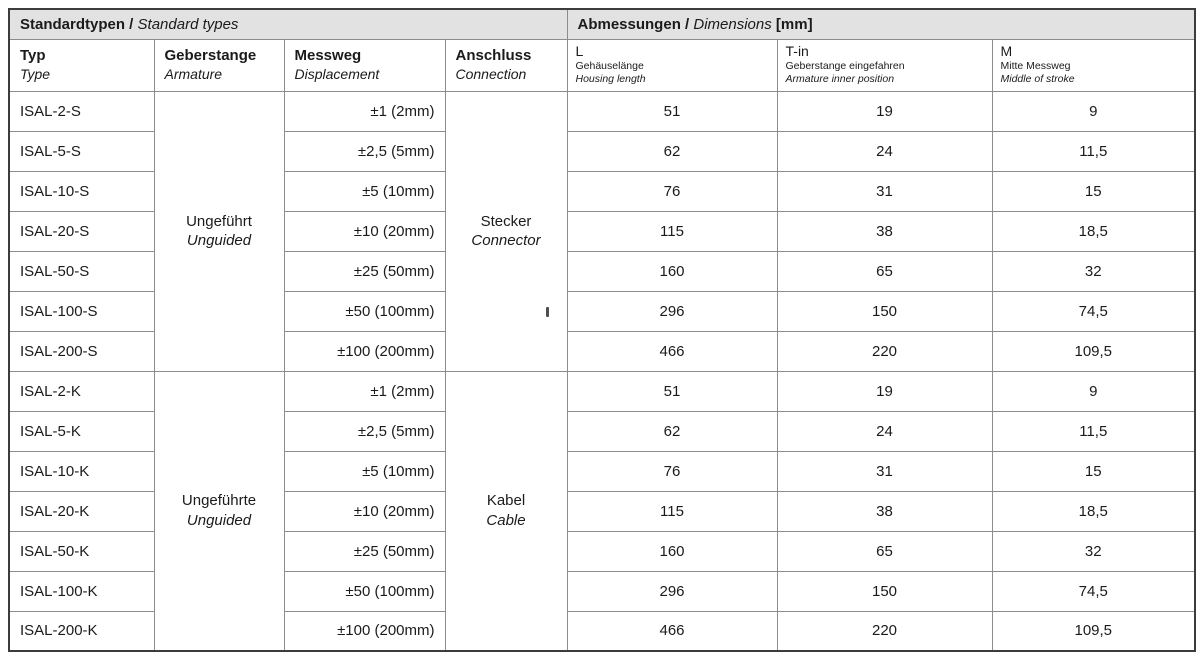  What do you see at coordinates (364, 65) in the screenshot?
I see `col-header-displacement: Messweg Displacement` at bounding box center [364, 65].